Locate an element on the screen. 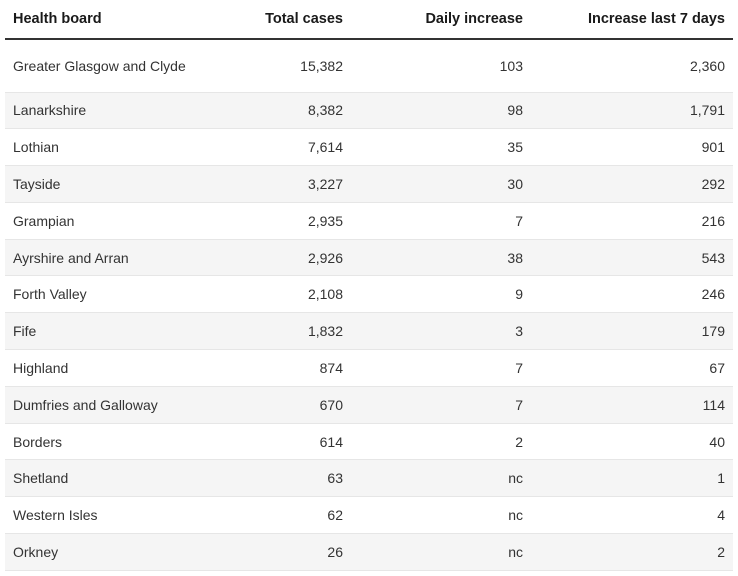 Image resolution: width=738 pixels, height=576 pixels. cell-increase-last-7-days: 246 is located at coordinates (632, 294).